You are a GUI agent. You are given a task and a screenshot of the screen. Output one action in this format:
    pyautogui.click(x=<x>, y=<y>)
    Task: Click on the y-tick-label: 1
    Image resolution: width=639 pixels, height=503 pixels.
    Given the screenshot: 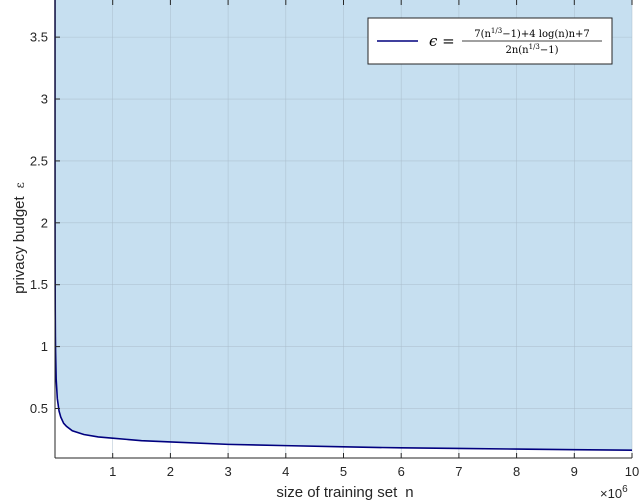 What is the action you would take?
    pyautogui.click(x=44, y=346)
    